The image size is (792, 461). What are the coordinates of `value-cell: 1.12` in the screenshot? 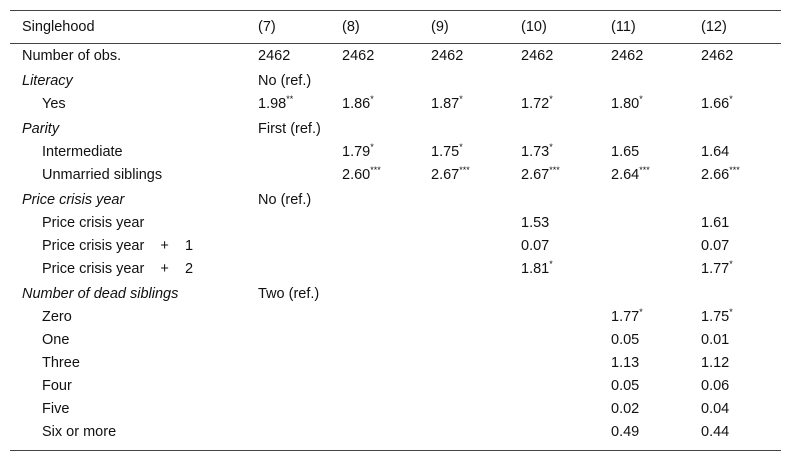 It's located at (715, 363).